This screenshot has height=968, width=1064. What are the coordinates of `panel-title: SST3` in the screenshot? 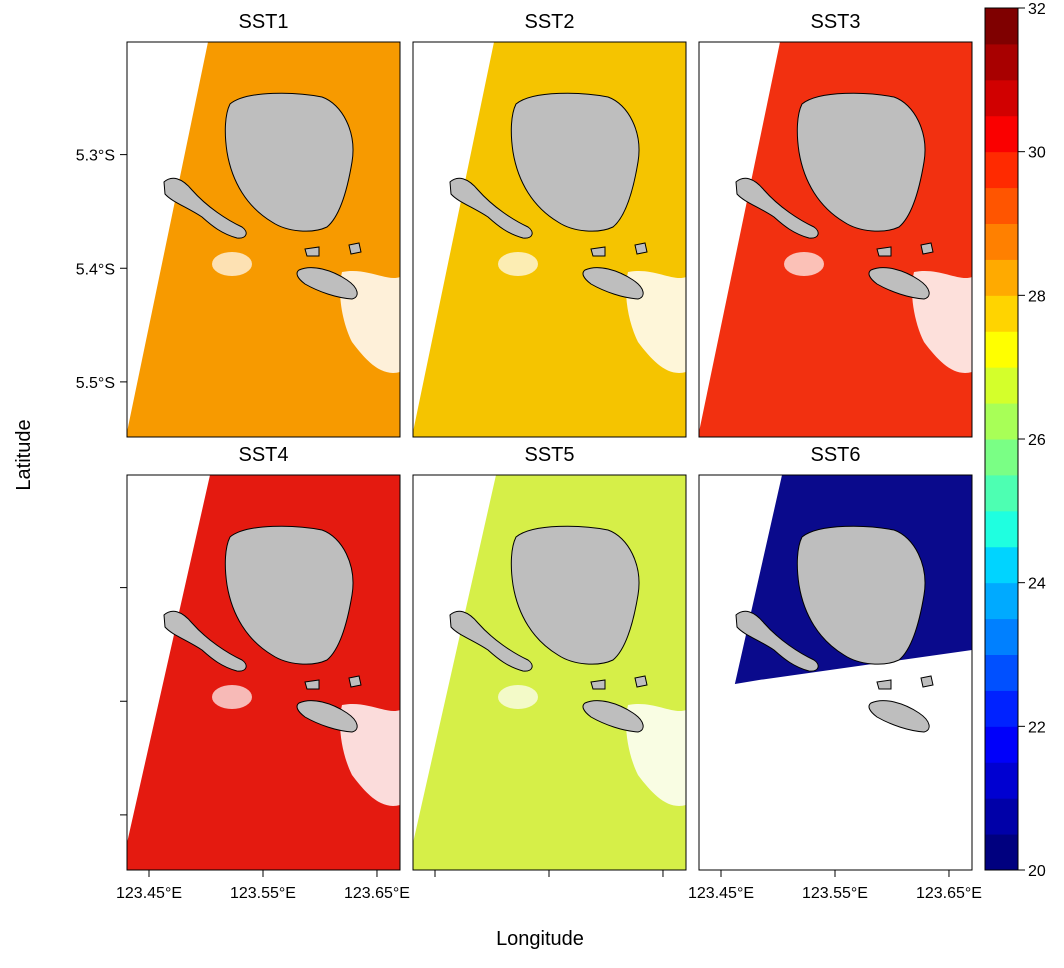 It's located at (835, 22).